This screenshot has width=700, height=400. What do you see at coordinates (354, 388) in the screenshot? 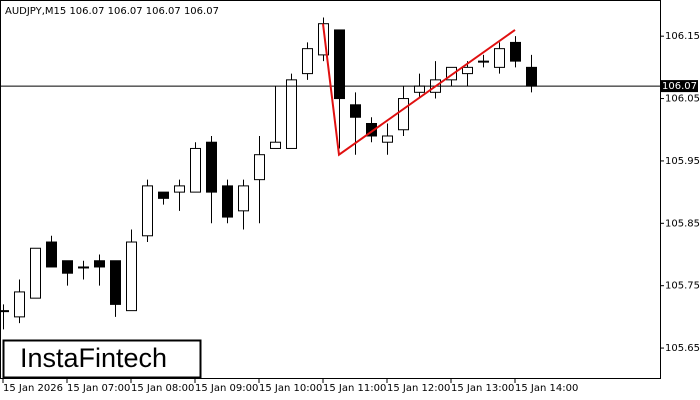
I see `x-tick-label: 15 Jan 11:00` at bounding box center [354, 388].